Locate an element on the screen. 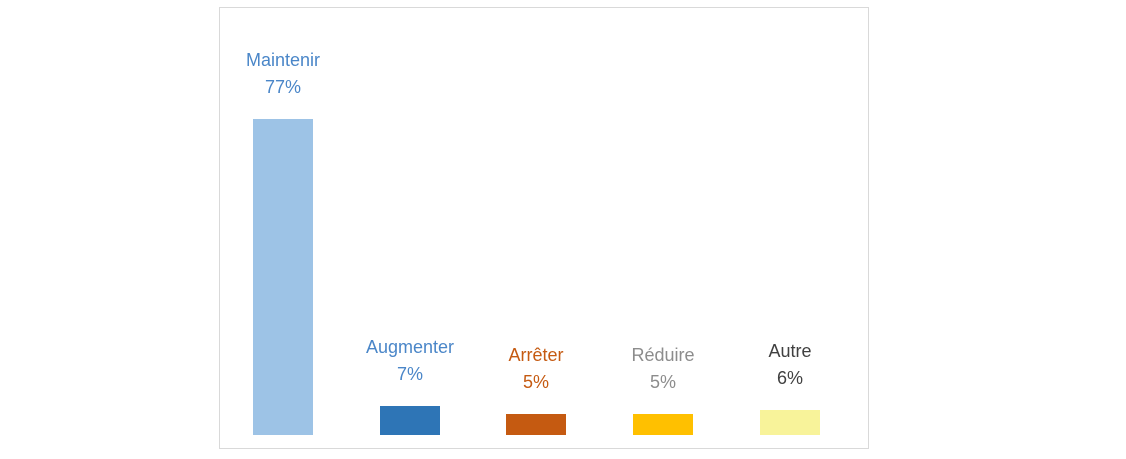  data-label: Autre 6% is located at coordinates (790, 365).